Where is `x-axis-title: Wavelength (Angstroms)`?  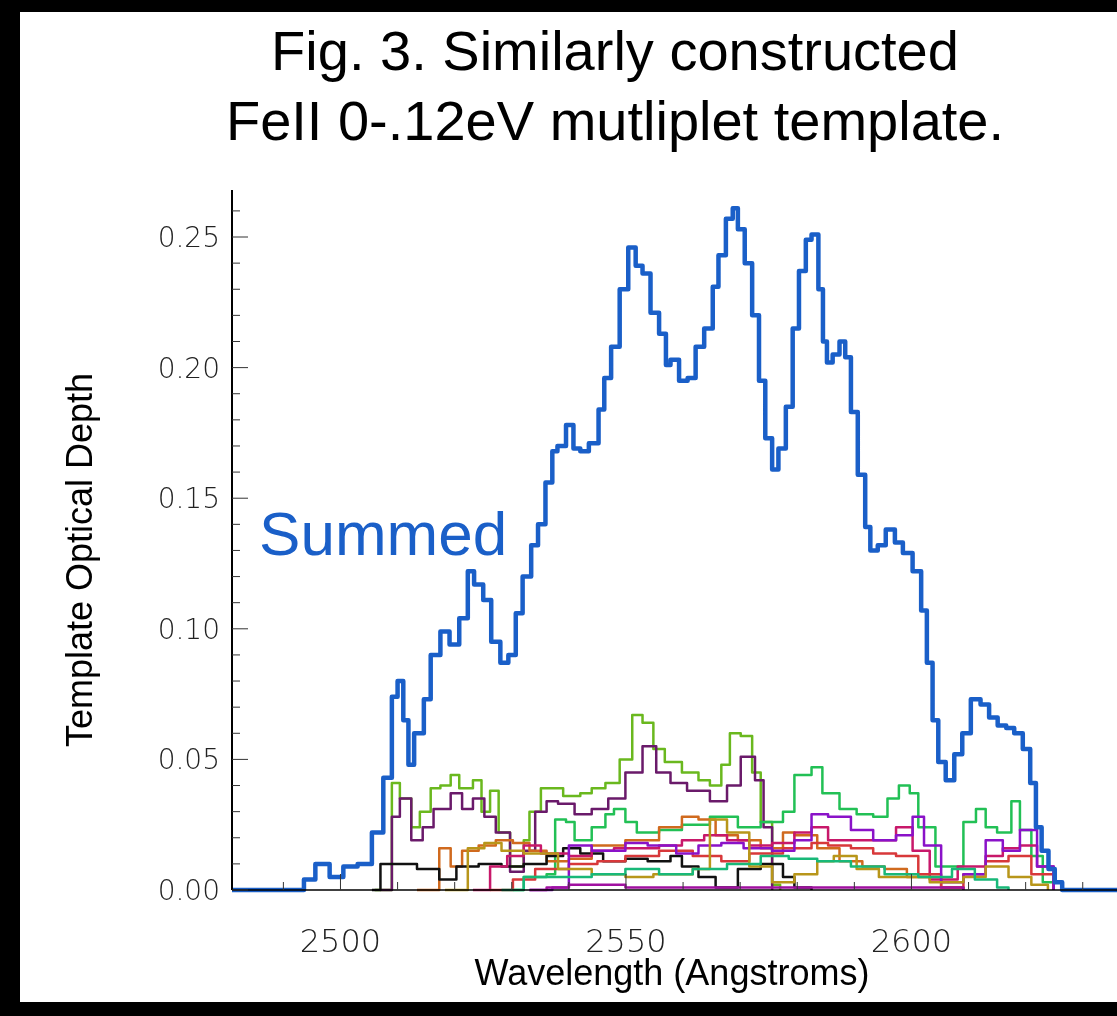 x-axis-title: Wavelength (Angstroms) is located at coordinates (672, 972).